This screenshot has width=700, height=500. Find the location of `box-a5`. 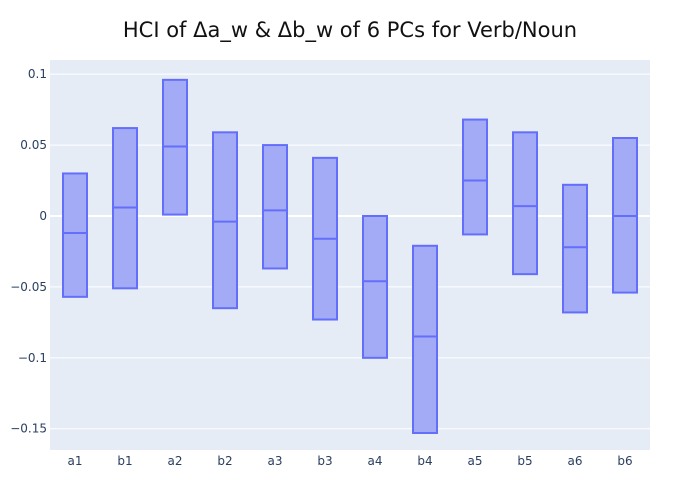

box-a5 is located at coordinates (475, 177).